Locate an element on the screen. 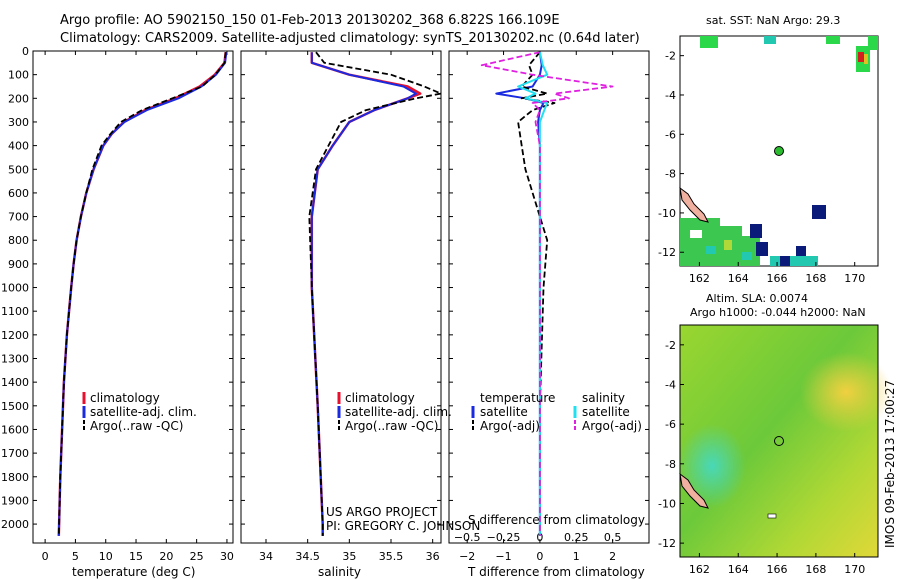 The image size is (900, 580). salinity-xlabel: salinity is located at coordinates (339, 572).